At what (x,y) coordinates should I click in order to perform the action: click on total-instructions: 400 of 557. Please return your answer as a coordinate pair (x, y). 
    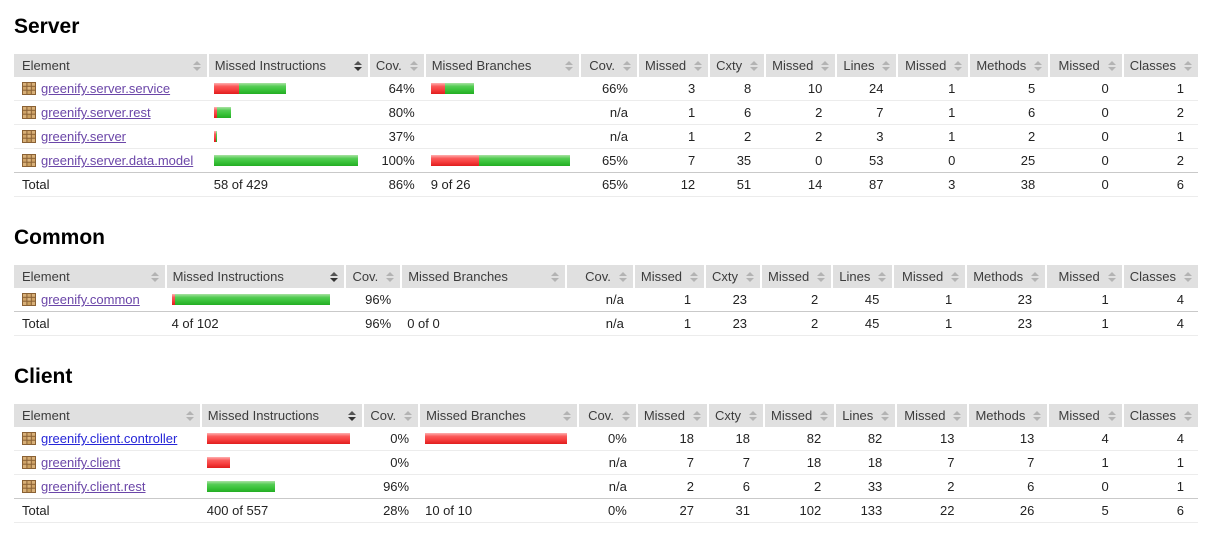
    Looking at the image, I should click on (282, 510).